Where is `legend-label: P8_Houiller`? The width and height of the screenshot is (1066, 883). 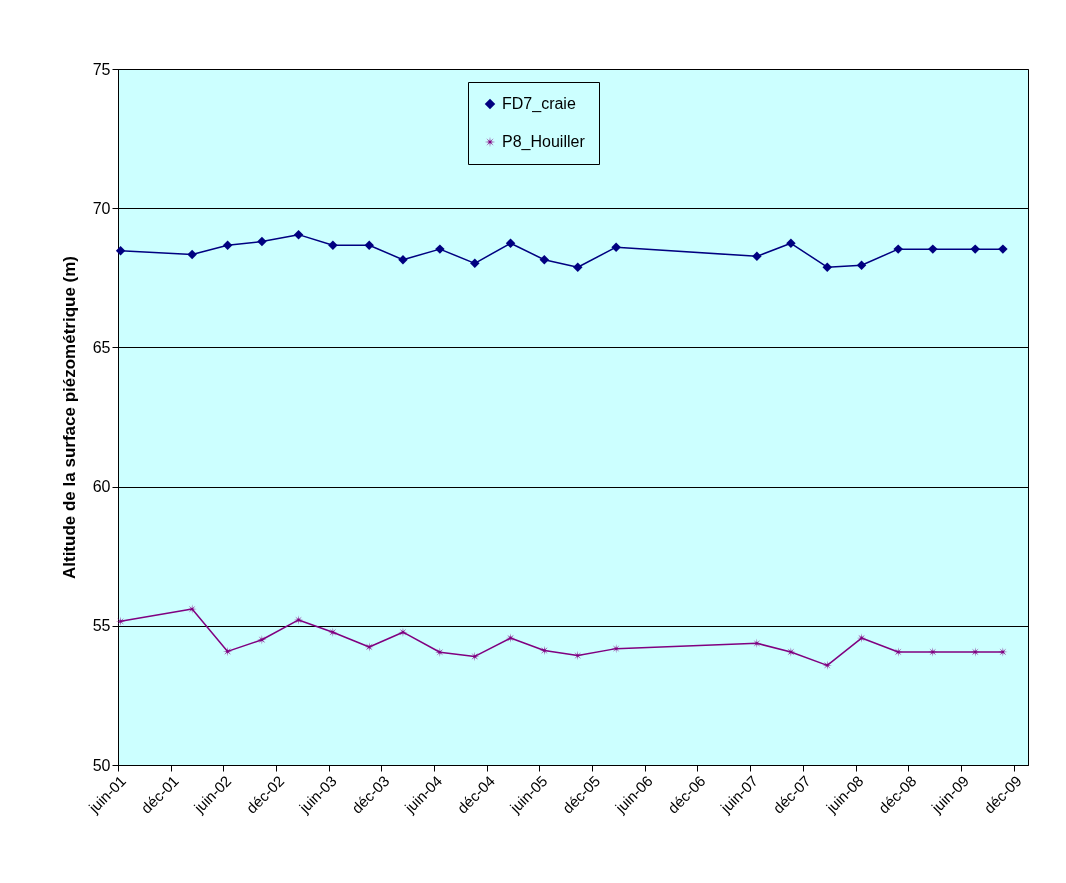
legend-label: P8_Houiller is located at coordinates (544, 142).